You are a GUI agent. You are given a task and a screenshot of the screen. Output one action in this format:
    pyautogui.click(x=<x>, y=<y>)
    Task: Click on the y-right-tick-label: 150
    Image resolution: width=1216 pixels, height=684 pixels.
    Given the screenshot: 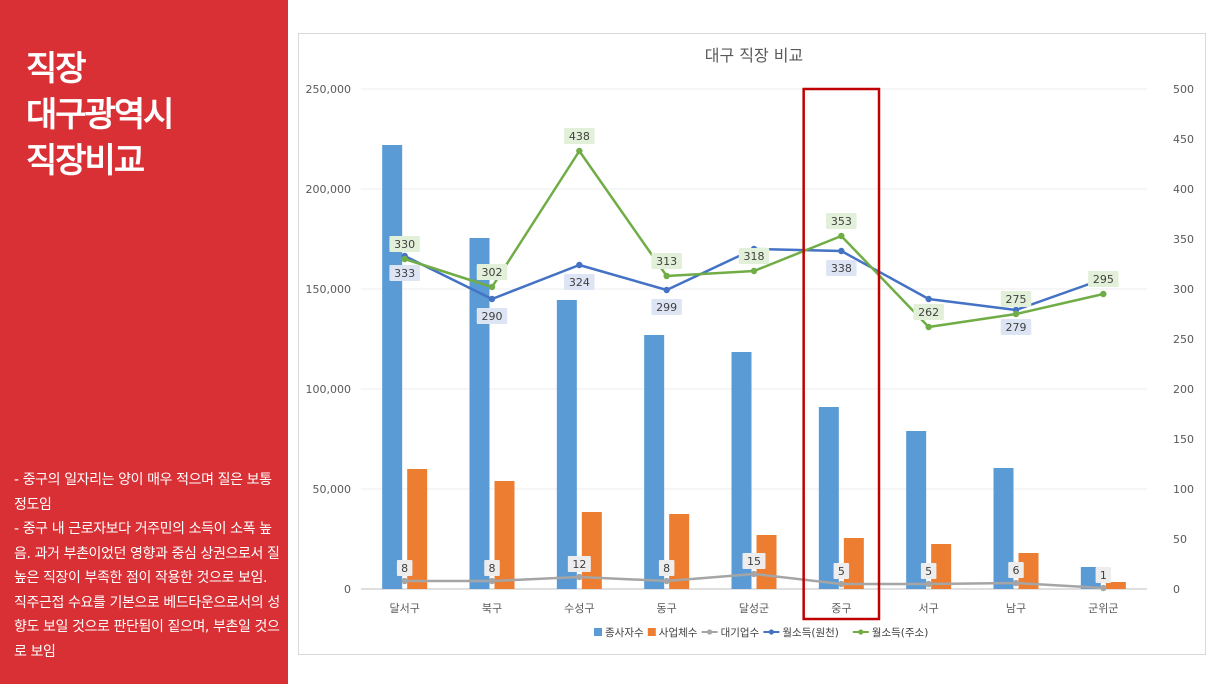 What is the action you would take?
    pyautogui.click(x=1183, y=439)
    